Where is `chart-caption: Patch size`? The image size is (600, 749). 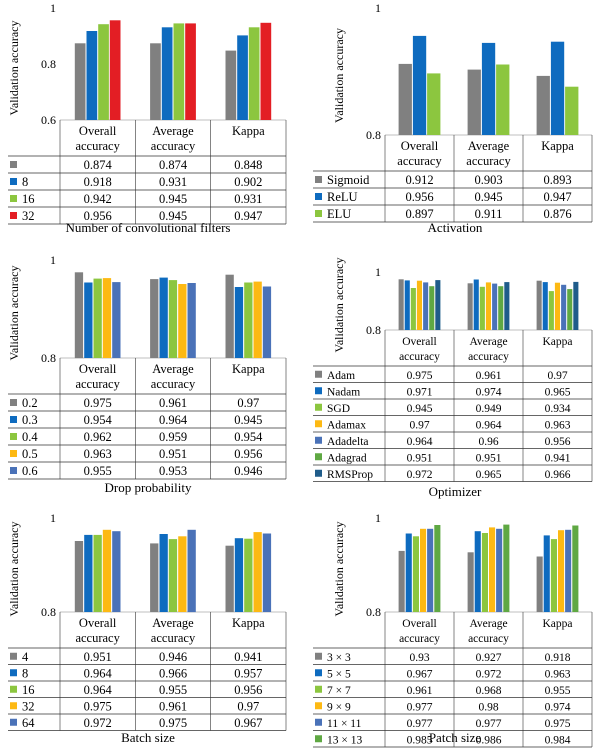 chart-caption: Patch size is located at coordinates (455, 737).